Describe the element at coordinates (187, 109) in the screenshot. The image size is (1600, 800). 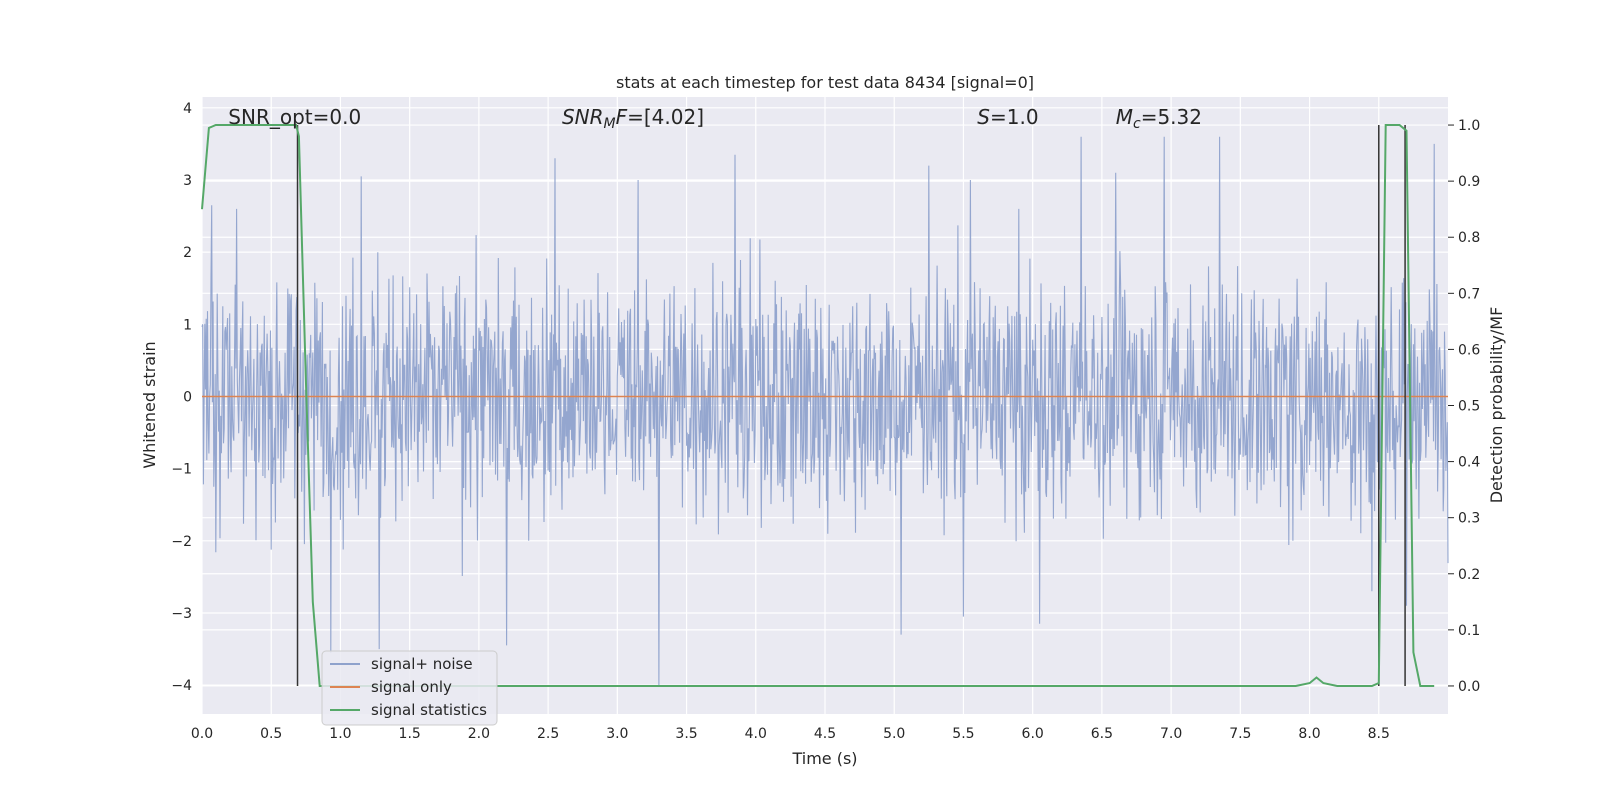
I see `y-tick-label: 4` at that location.